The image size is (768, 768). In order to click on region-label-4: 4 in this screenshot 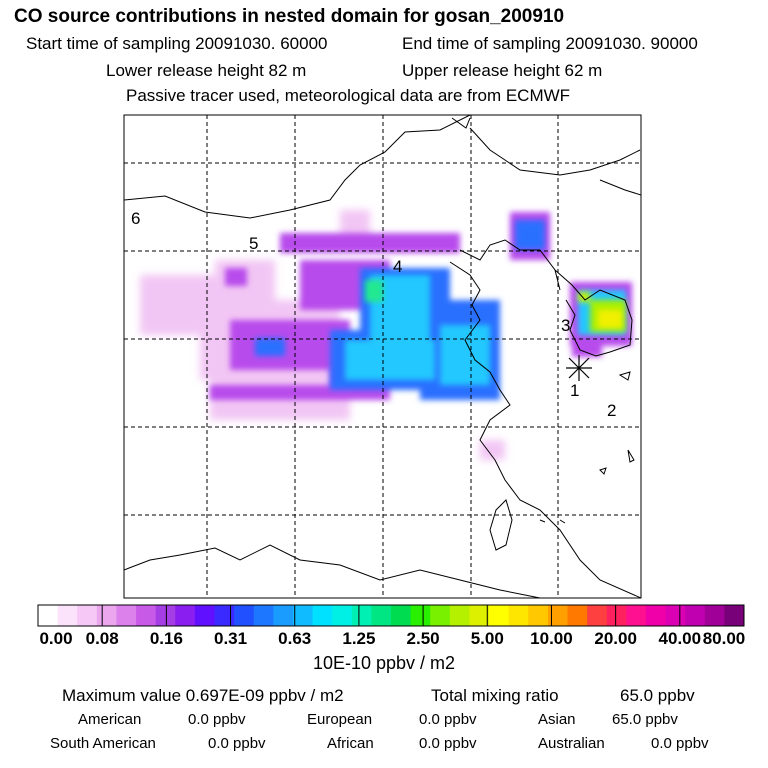, I will do `click(397, 266)`.